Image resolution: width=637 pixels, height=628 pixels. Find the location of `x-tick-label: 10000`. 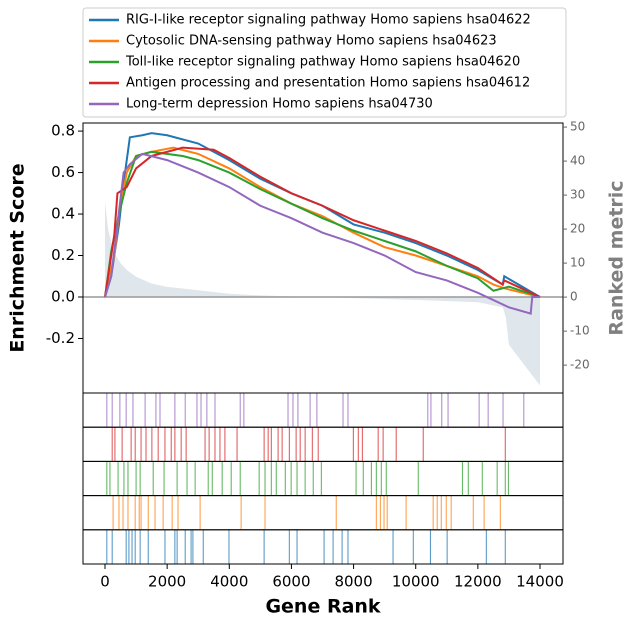

x-tick-label: 10000 is located at coordinates (416, 582).